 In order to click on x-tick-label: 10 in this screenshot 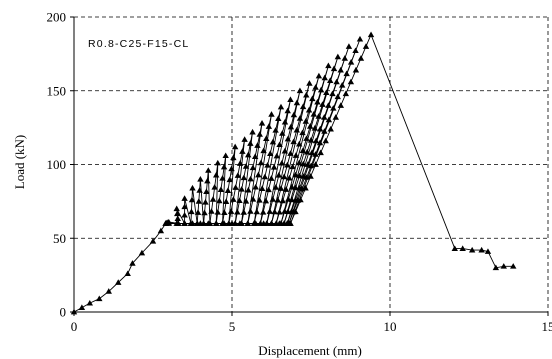, I will do `click(390, 326)`.